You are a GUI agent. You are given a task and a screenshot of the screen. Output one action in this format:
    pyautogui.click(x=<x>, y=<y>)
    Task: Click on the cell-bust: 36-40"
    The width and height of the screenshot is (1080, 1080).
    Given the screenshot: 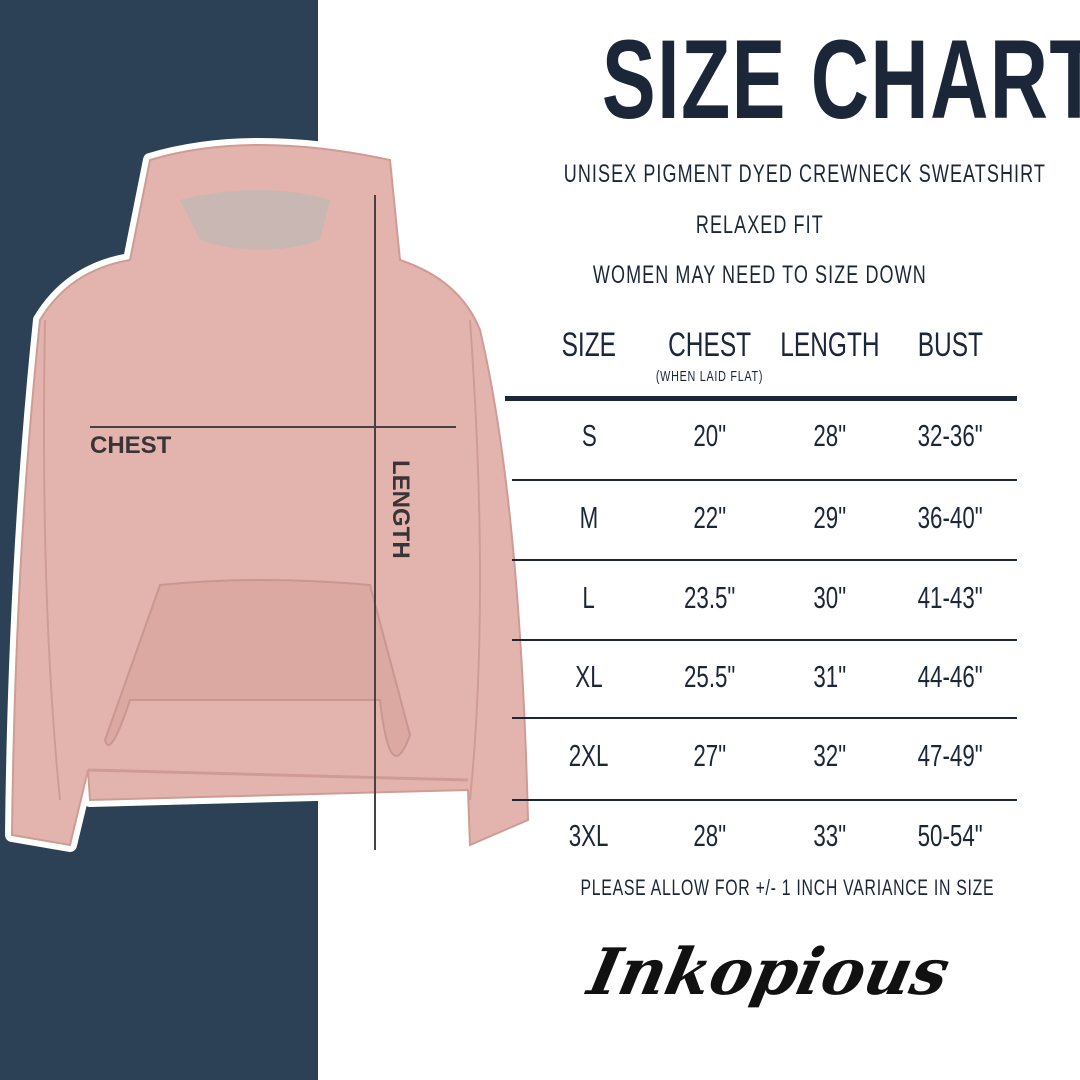 What is the action you would take?
    pyautogui.click(x=950, y=517)
    